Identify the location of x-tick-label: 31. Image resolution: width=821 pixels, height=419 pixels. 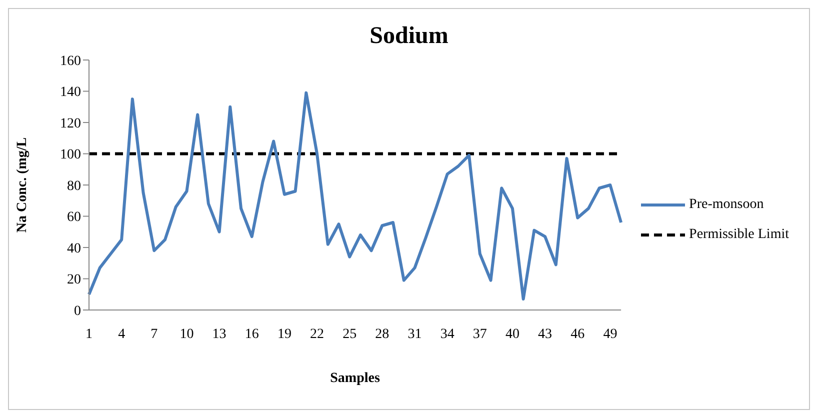
(415, 334).